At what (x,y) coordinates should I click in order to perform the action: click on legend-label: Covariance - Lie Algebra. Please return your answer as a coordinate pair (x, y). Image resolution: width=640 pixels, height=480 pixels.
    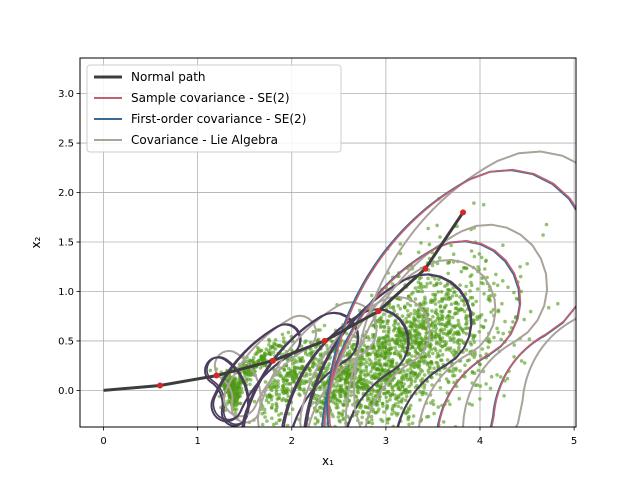
    Looking at the image, I should click on (204, 140).